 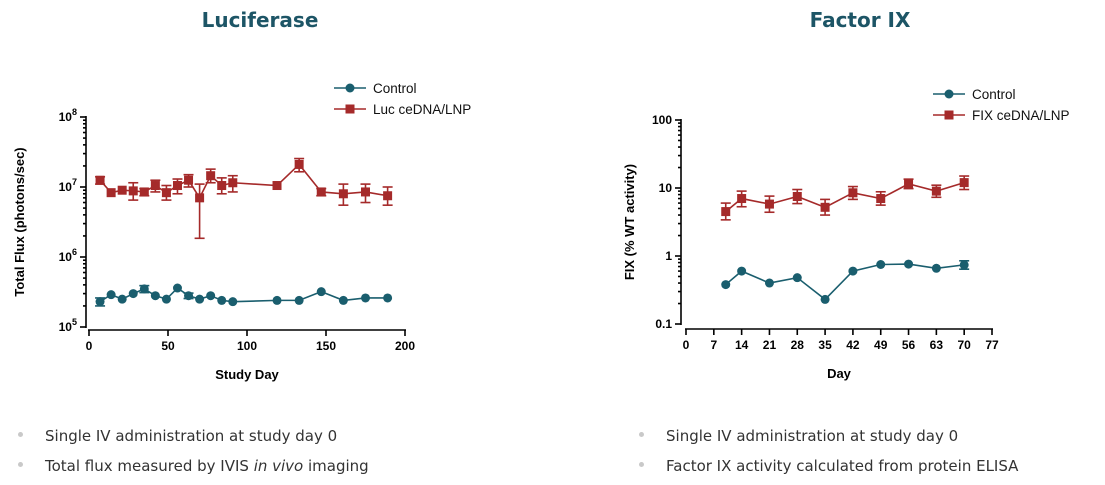 I want to click on y-tick-label: 10⁶, so click(x=68, y=255).